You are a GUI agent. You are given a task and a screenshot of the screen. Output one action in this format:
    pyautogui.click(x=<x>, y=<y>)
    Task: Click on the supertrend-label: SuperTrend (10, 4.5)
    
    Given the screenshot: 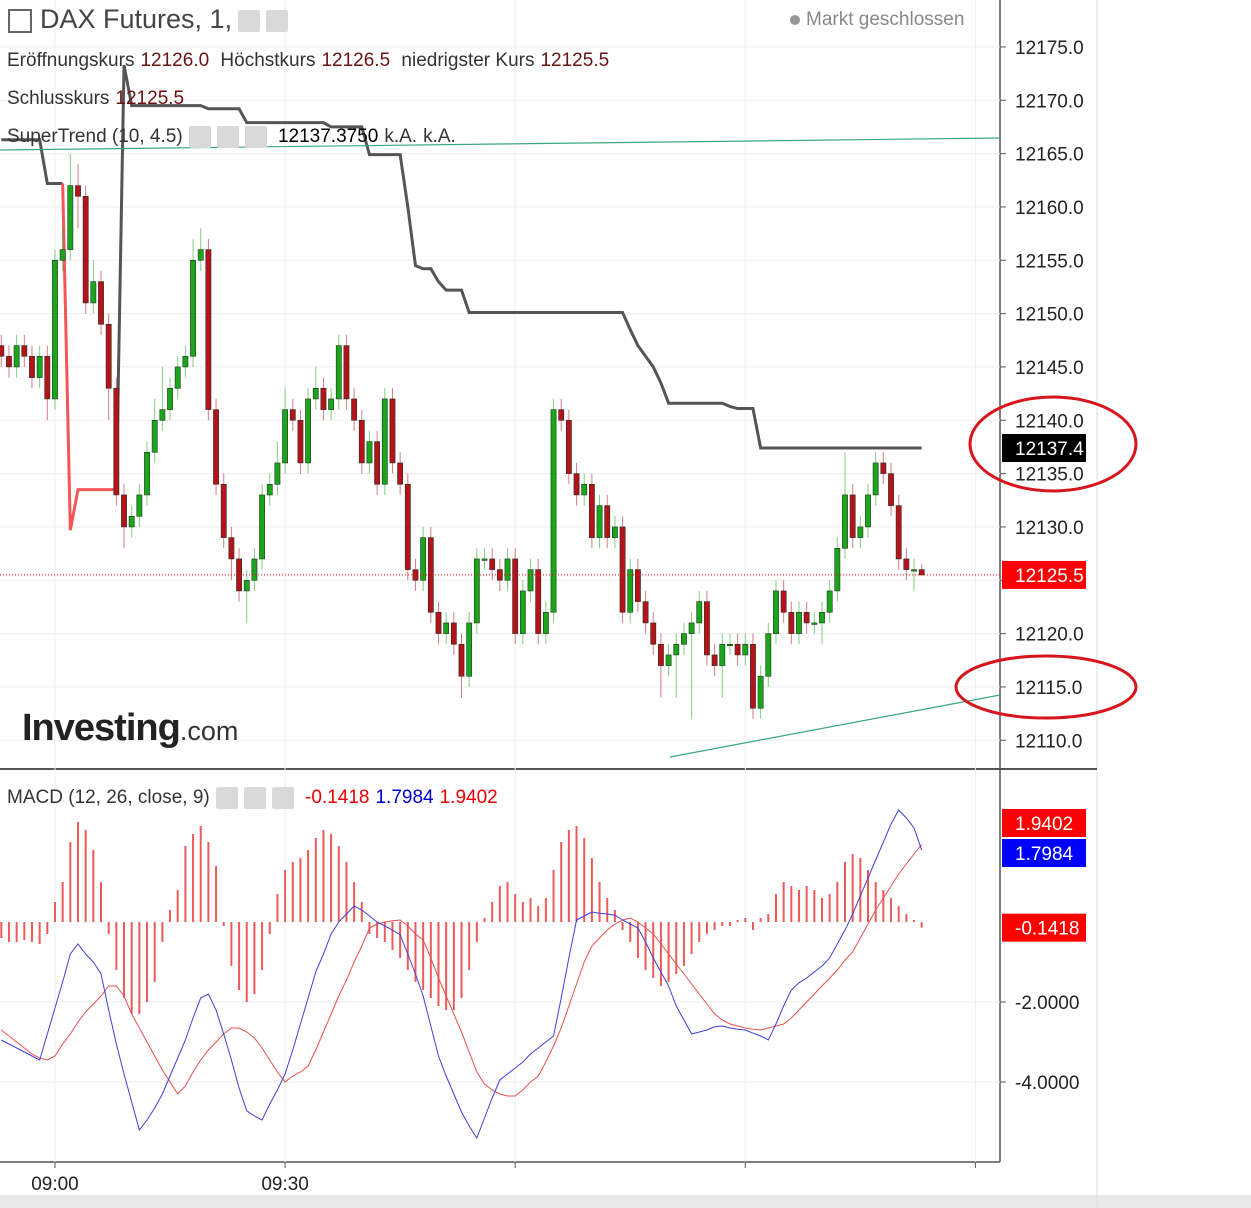 What is the action you would take?
    pyautogui.click(x=95, y=137)
    